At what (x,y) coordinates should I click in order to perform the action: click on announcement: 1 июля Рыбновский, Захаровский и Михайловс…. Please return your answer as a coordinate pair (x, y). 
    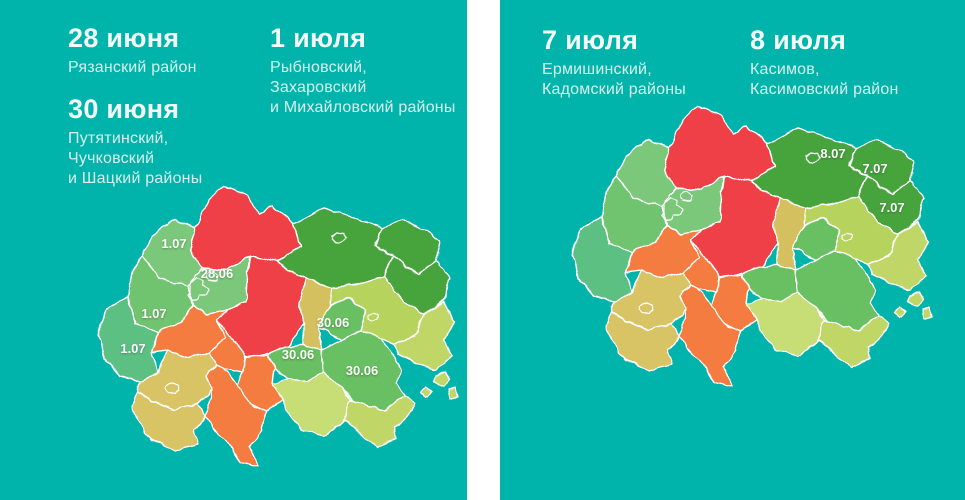
    Looking at the image, I should click on (368, 71).